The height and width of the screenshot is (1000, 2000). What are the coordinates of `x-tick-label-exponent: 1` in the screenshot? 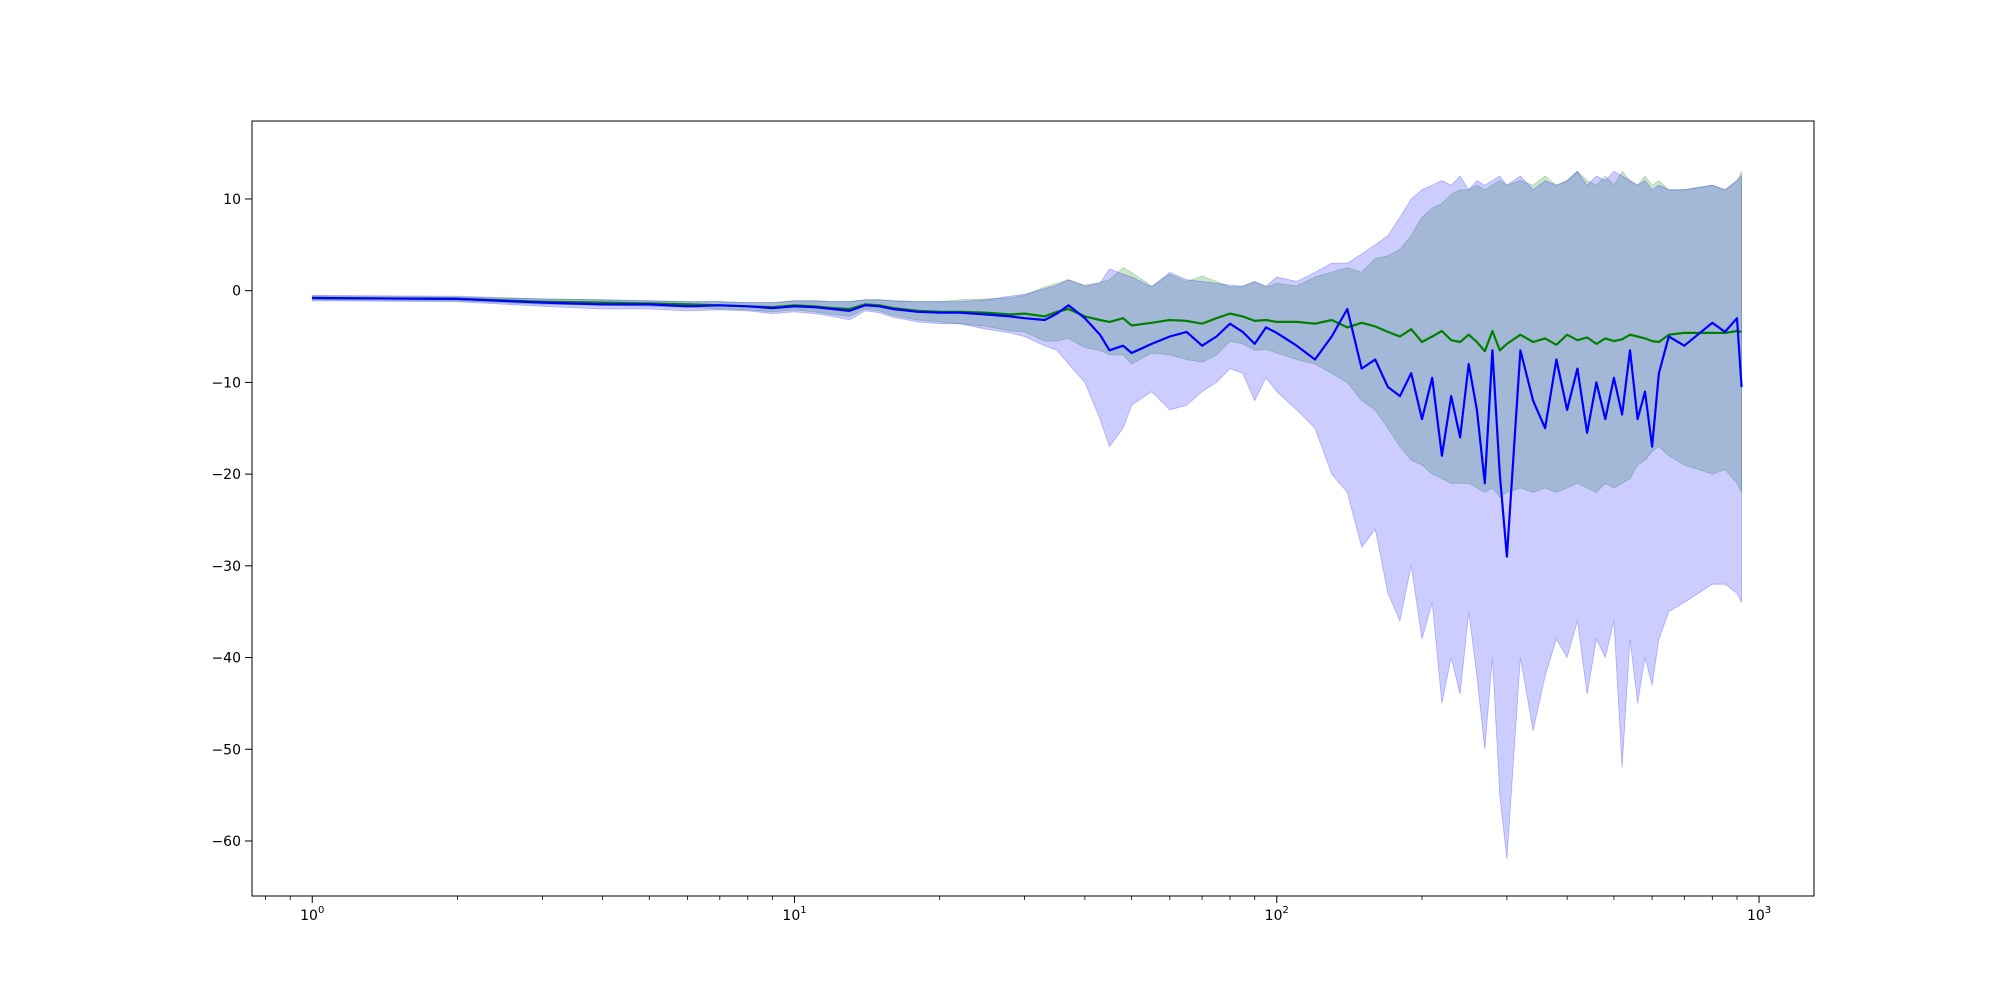 It's located at (803, 910).